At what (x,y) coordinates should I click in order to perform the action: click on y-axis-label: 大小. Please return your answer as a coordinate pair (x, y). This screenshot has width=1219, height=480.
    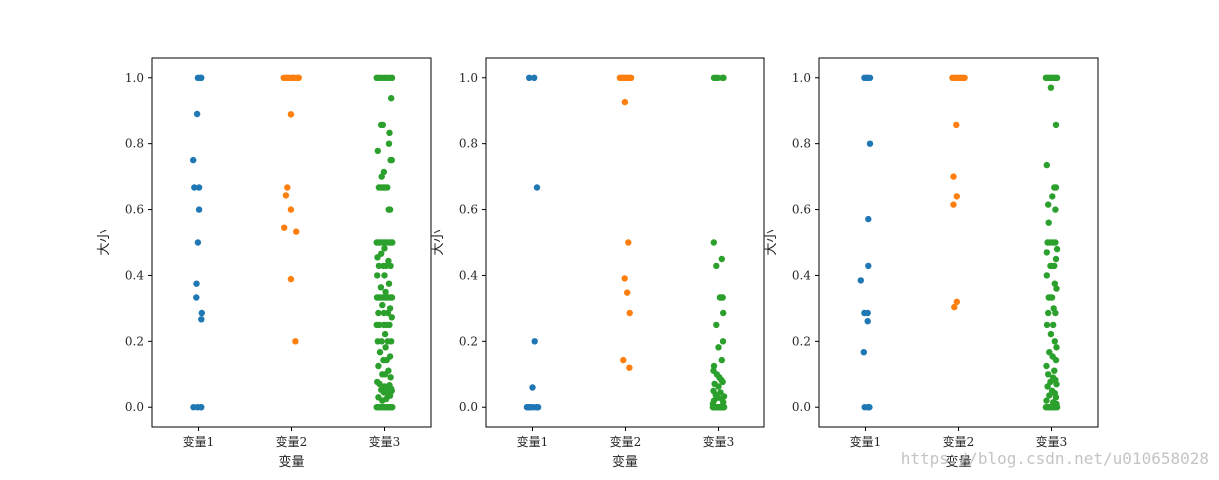
    Looking at the image, I should click on (104, 242).